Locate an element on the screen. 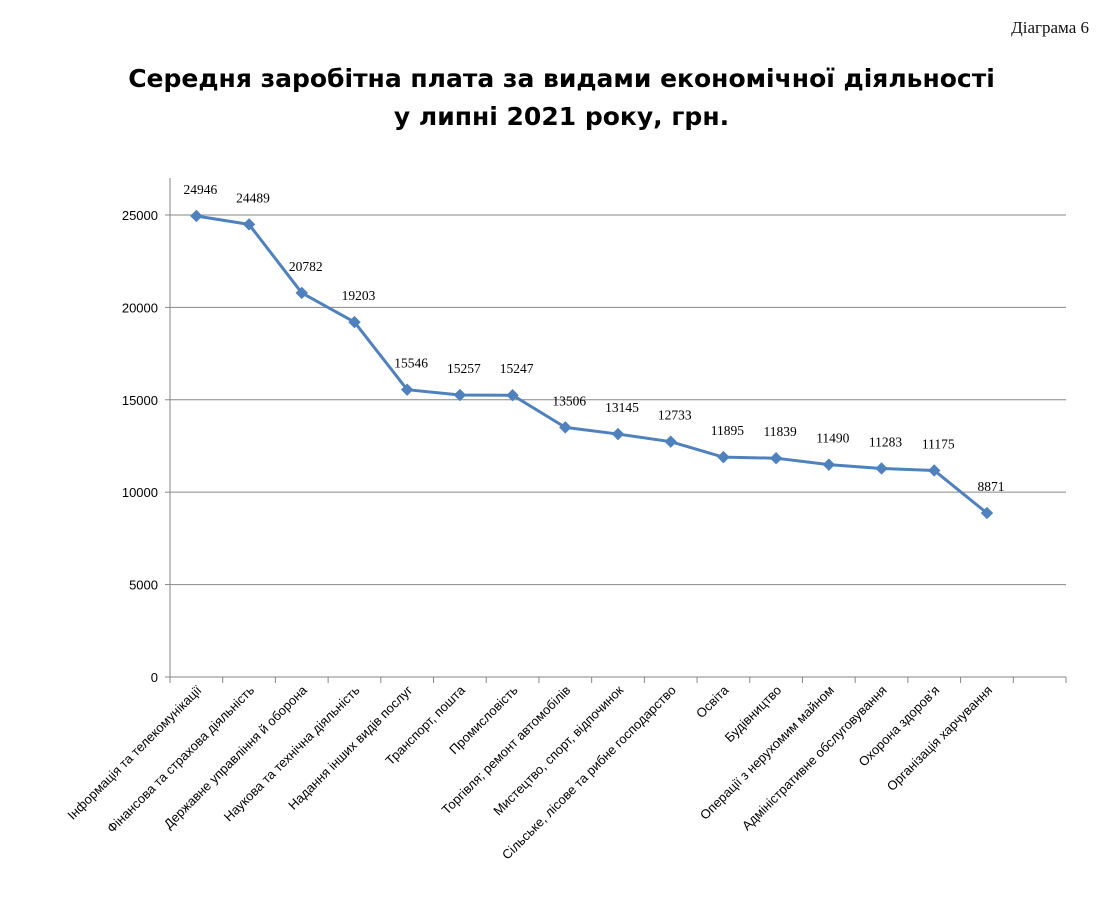 This screenshot has width=1103, height=899. y-axis-ticks: 0 5000 10000 15000 20000 25000 is located at coordinates (140, 446).